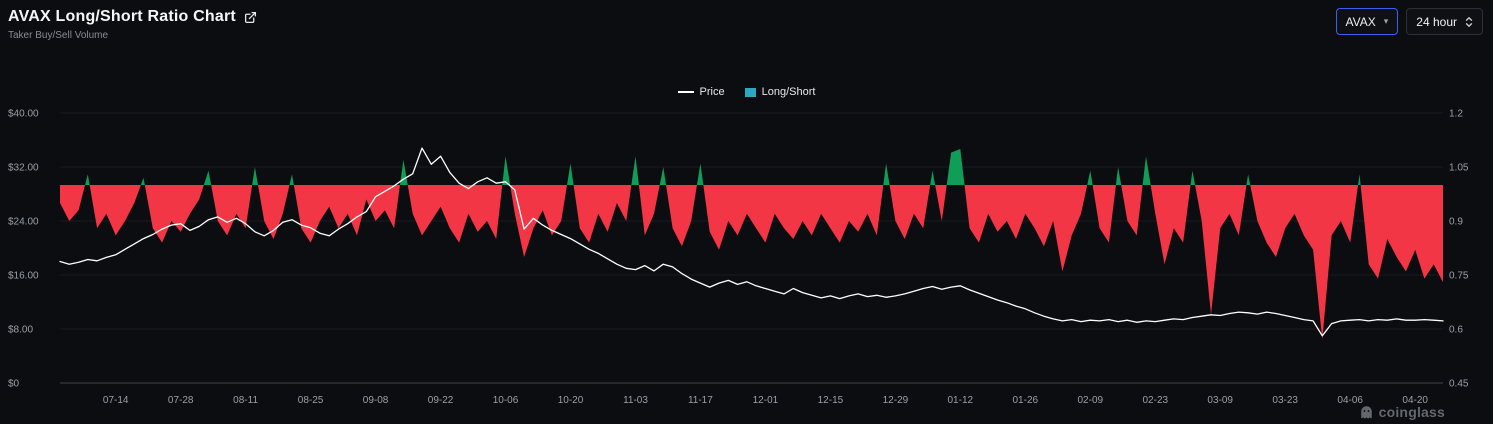  Describe the element at coordinates (14, 384) in the screenshot. I see `y-axis-left-label: $0` at that location.